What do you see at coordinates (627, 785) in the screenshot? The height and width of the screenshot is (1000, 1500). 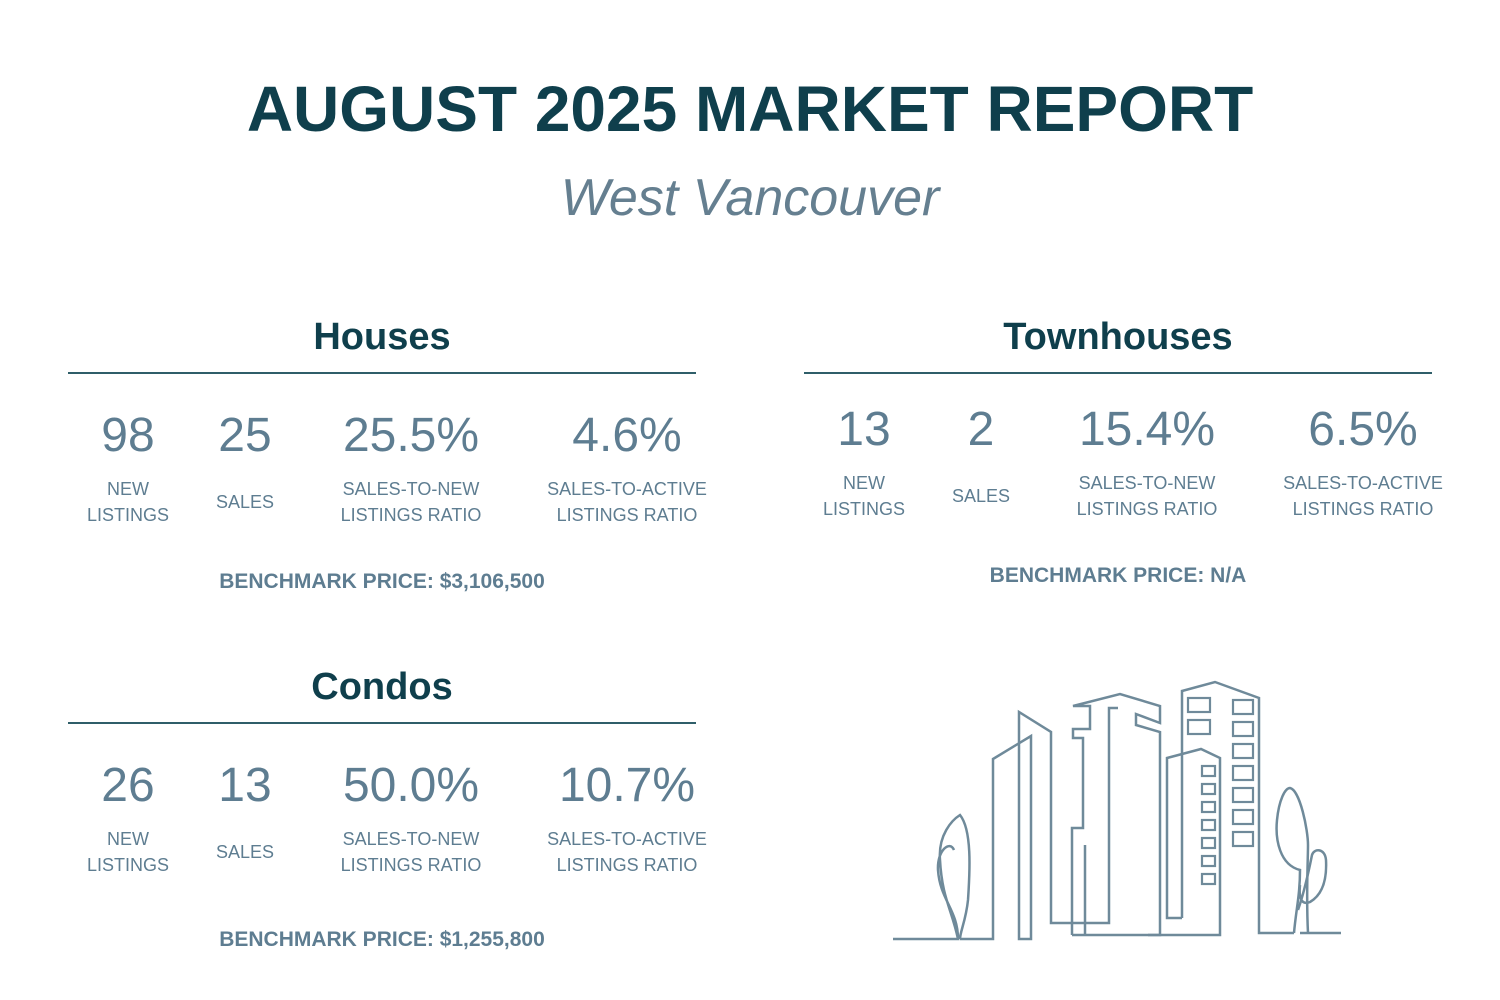 I see `stat-value: 10.7%` at bounding box center [627, 785].